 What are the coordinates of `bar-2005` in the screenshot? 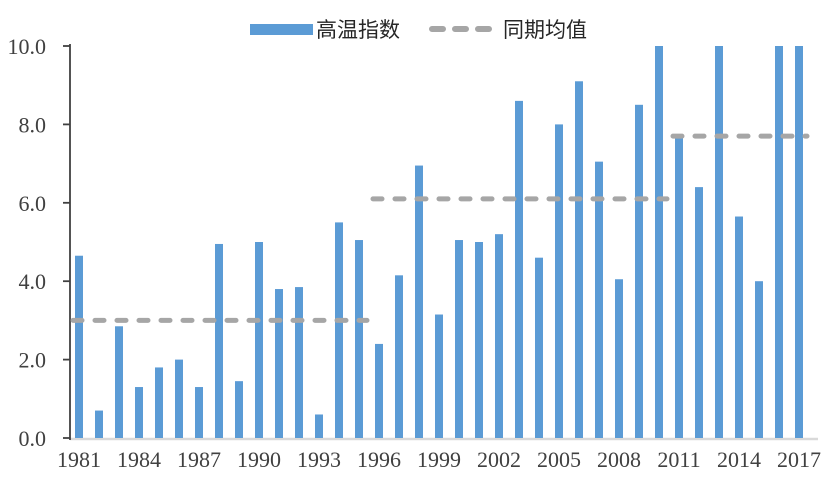 It's located at (559, 281).